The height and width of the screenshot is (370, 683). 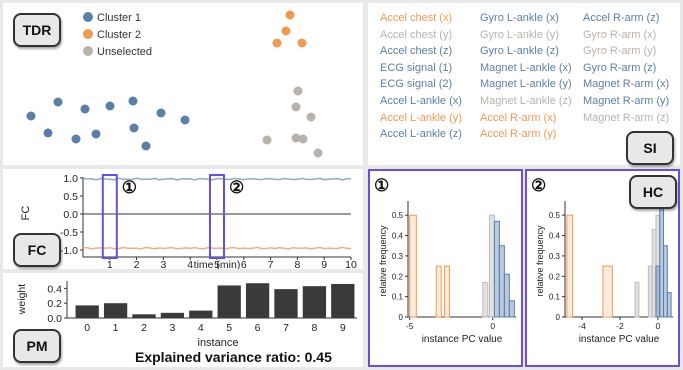 I want to click on fc-x-axis-label: time (min), so click(x=217, y=264).